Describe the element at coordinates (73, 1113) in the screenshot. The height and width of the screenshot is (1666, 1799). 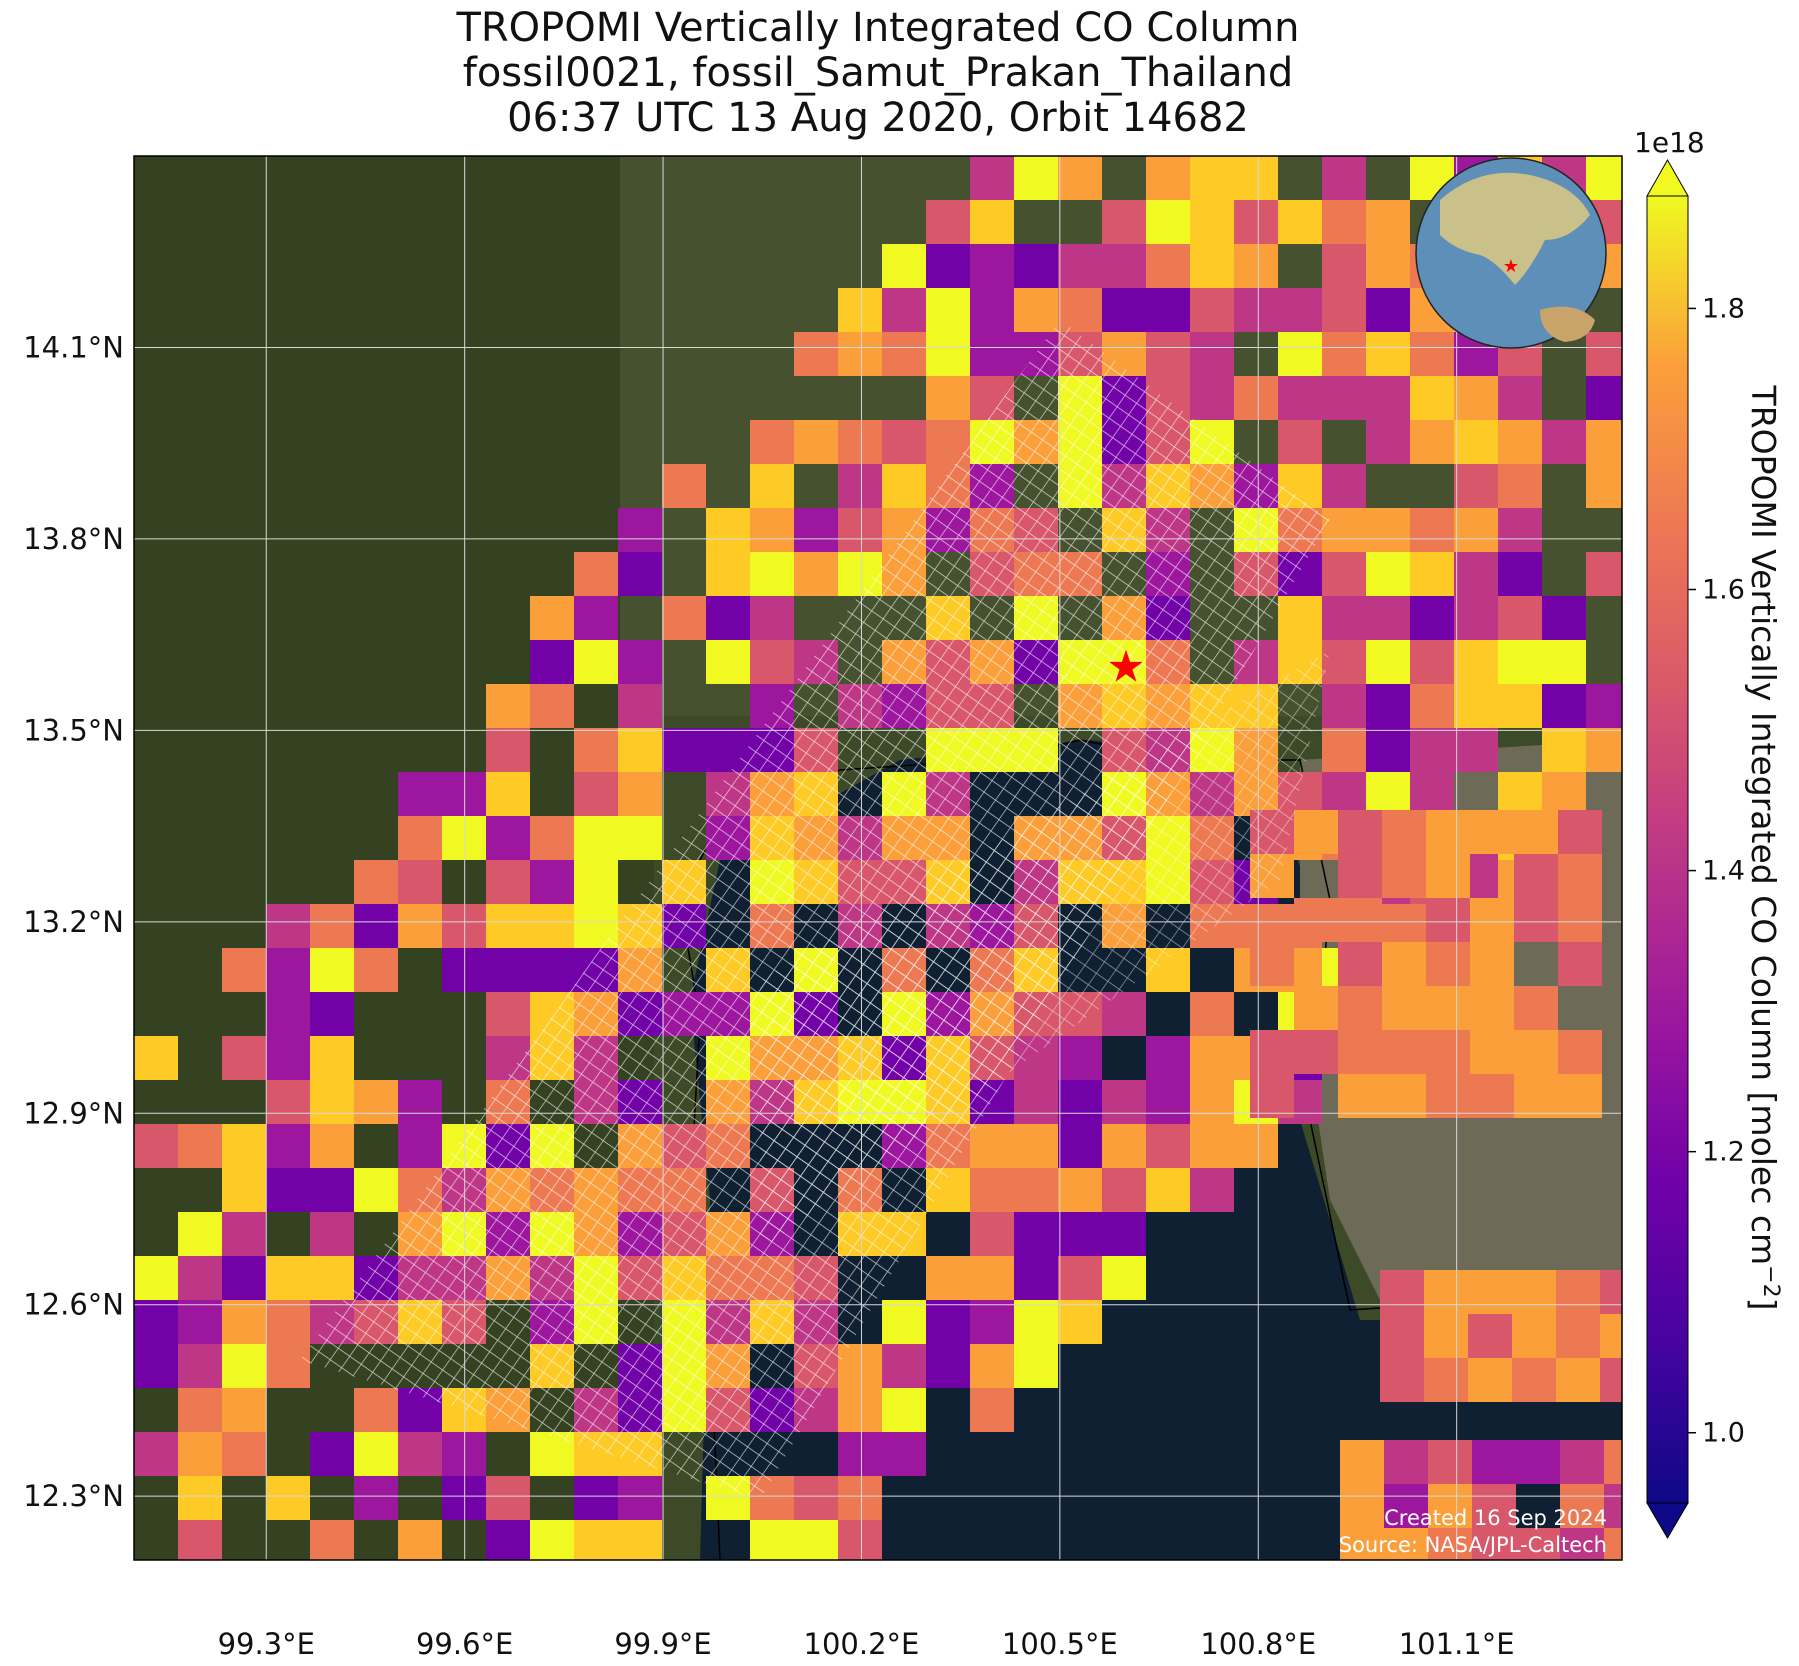
I see `lat-tick-label: 12.9°N` at that location.